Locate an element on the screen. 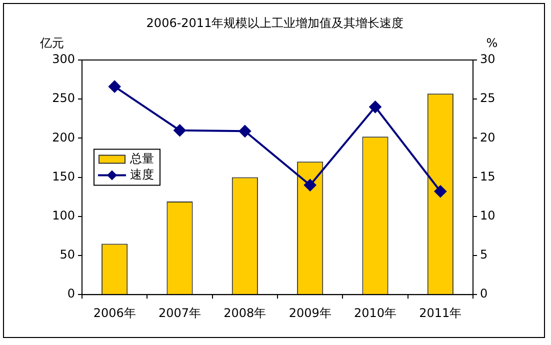 This screenshot has width=551, height=345. y-tick-label: 200 is located at coordinates (63, 137).